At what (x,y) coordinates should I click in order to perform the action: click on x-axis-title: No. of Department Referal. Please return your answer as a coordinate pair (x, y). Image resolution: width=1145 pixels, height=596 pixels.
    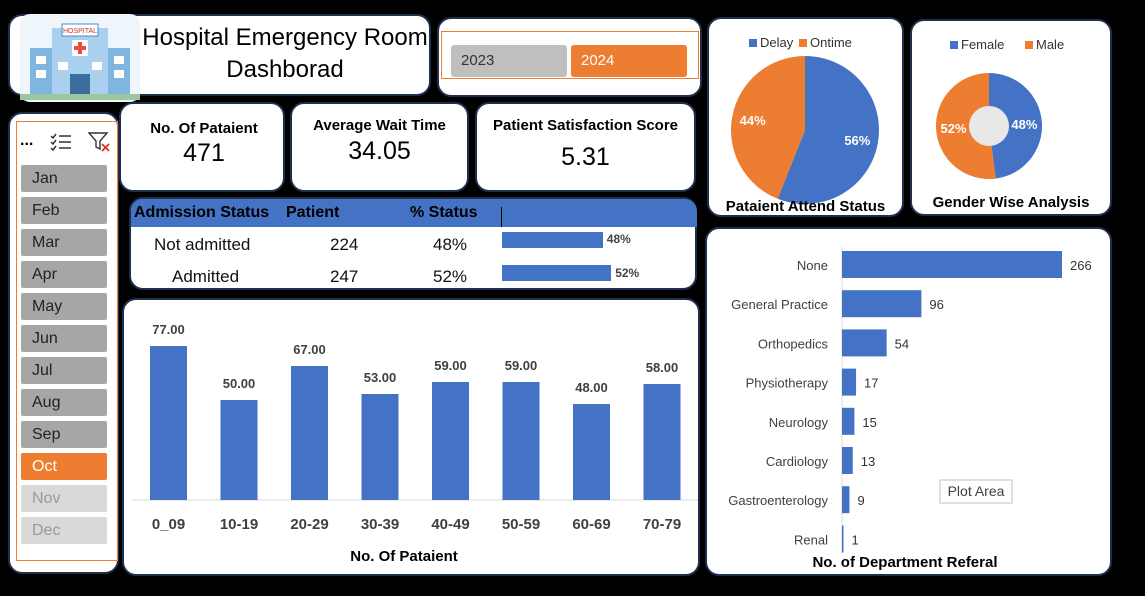
    Looking at the image, I should click on (904, 562).